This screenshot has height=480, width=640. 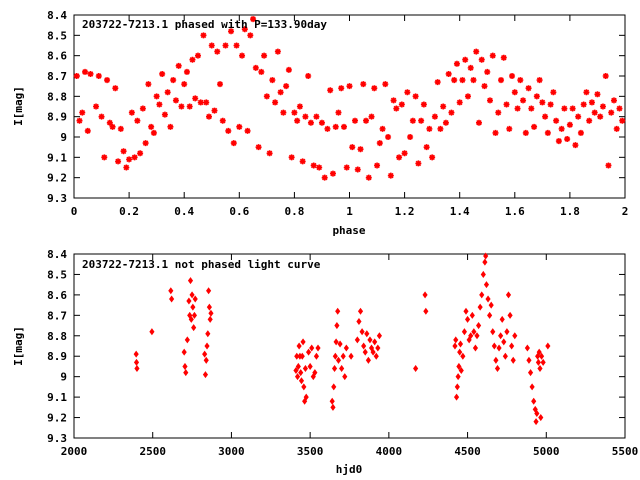 I want to click on y-tick-label: 8.8, so click(x=57, y=96).